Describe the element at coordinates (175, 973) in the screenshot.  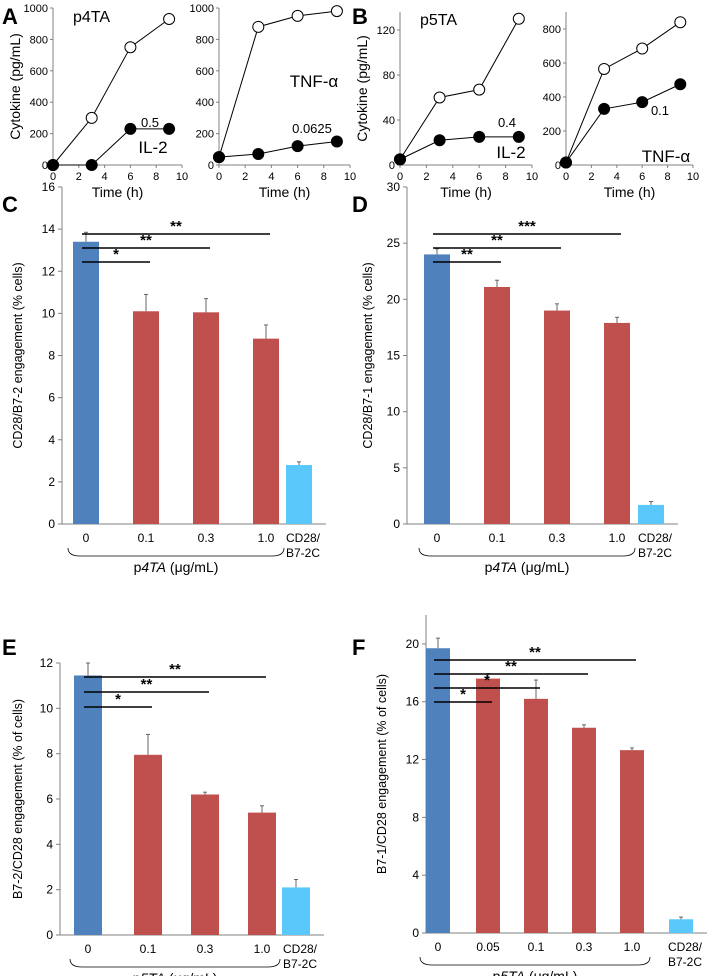
I see `group-label: p5TA (μg/mL)` at that location.